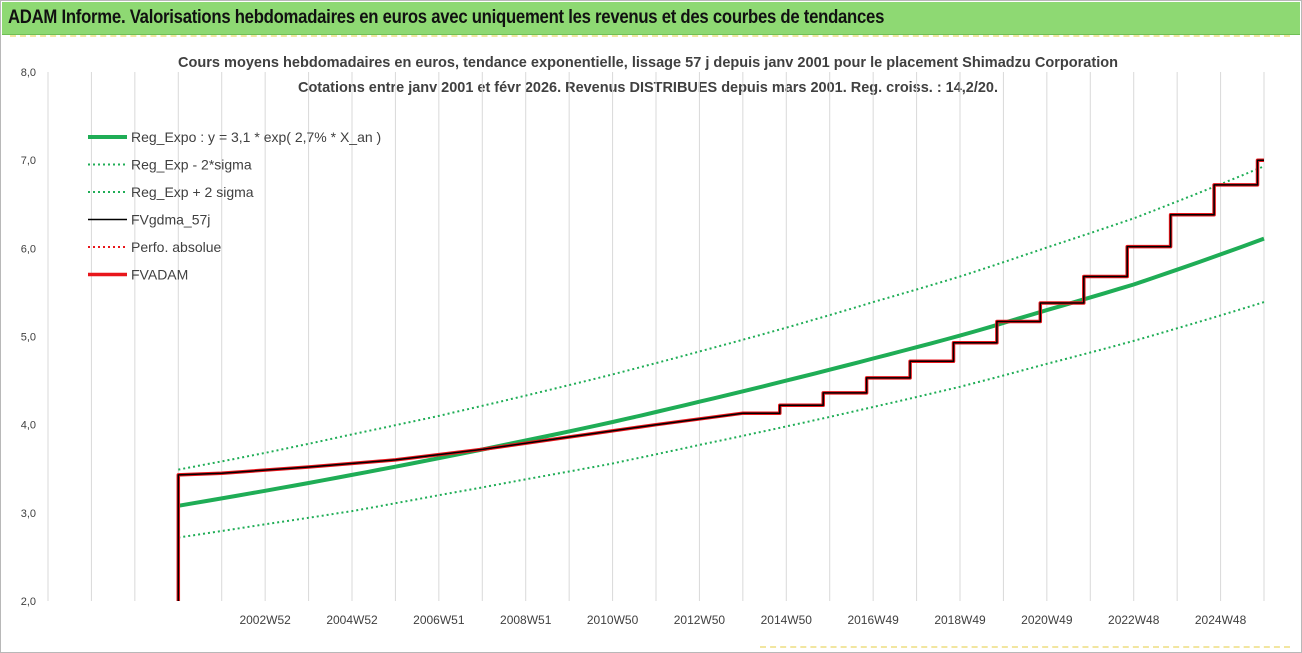 The height and width of the screenshot is (653, 1302). What do you see at coordinates (650, 36) in the screenshot?
I see `chart-frame-top-border` at bounding box center [650, 36].